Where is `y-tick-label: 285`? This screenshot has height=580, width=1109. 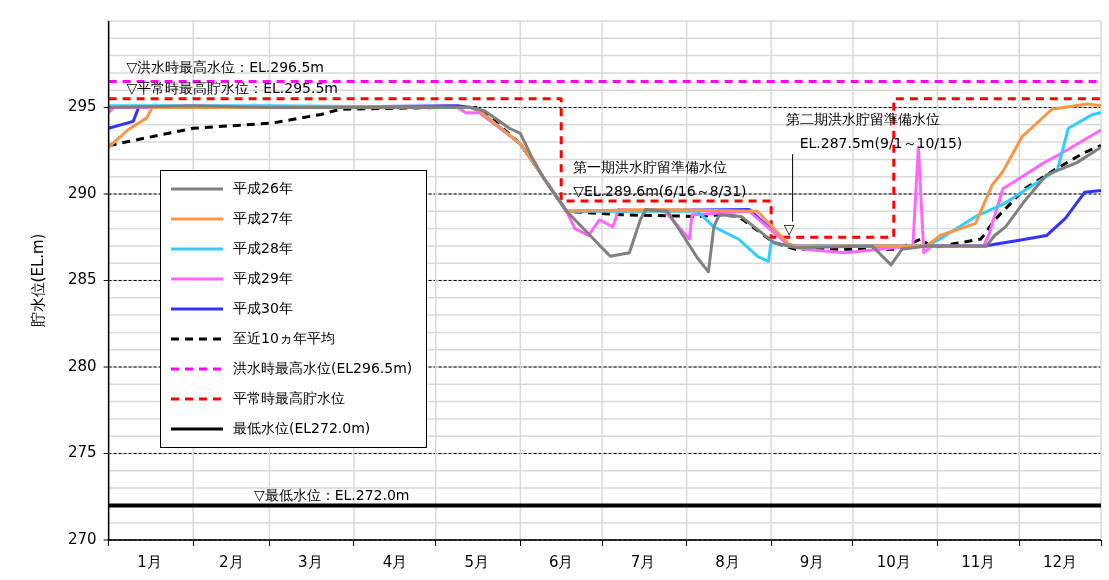
y-tick-label: 285 is located at coordinates (82, 279).